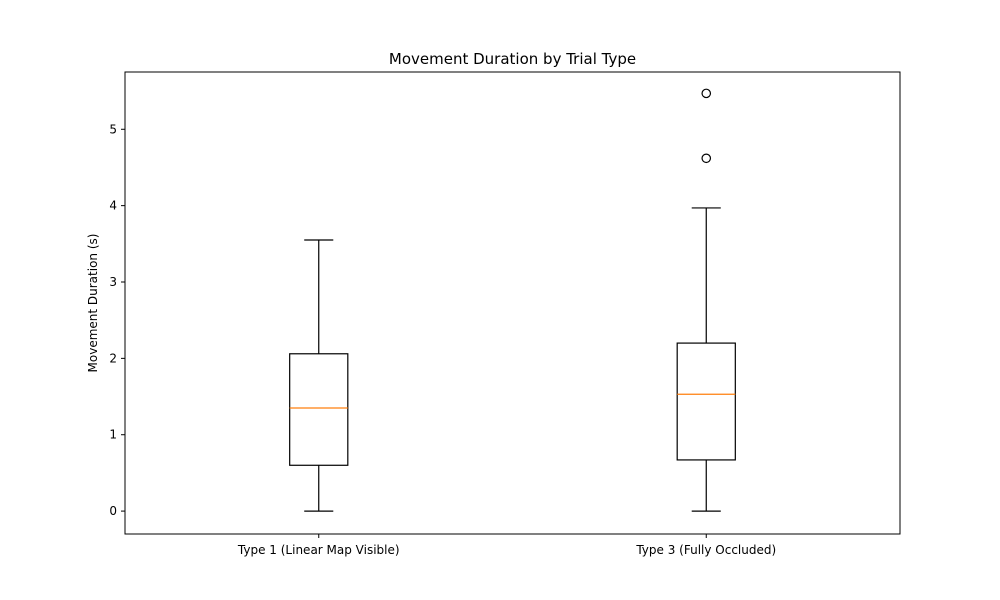  I want to click on y-tick-label: 5, so click(113, 129).